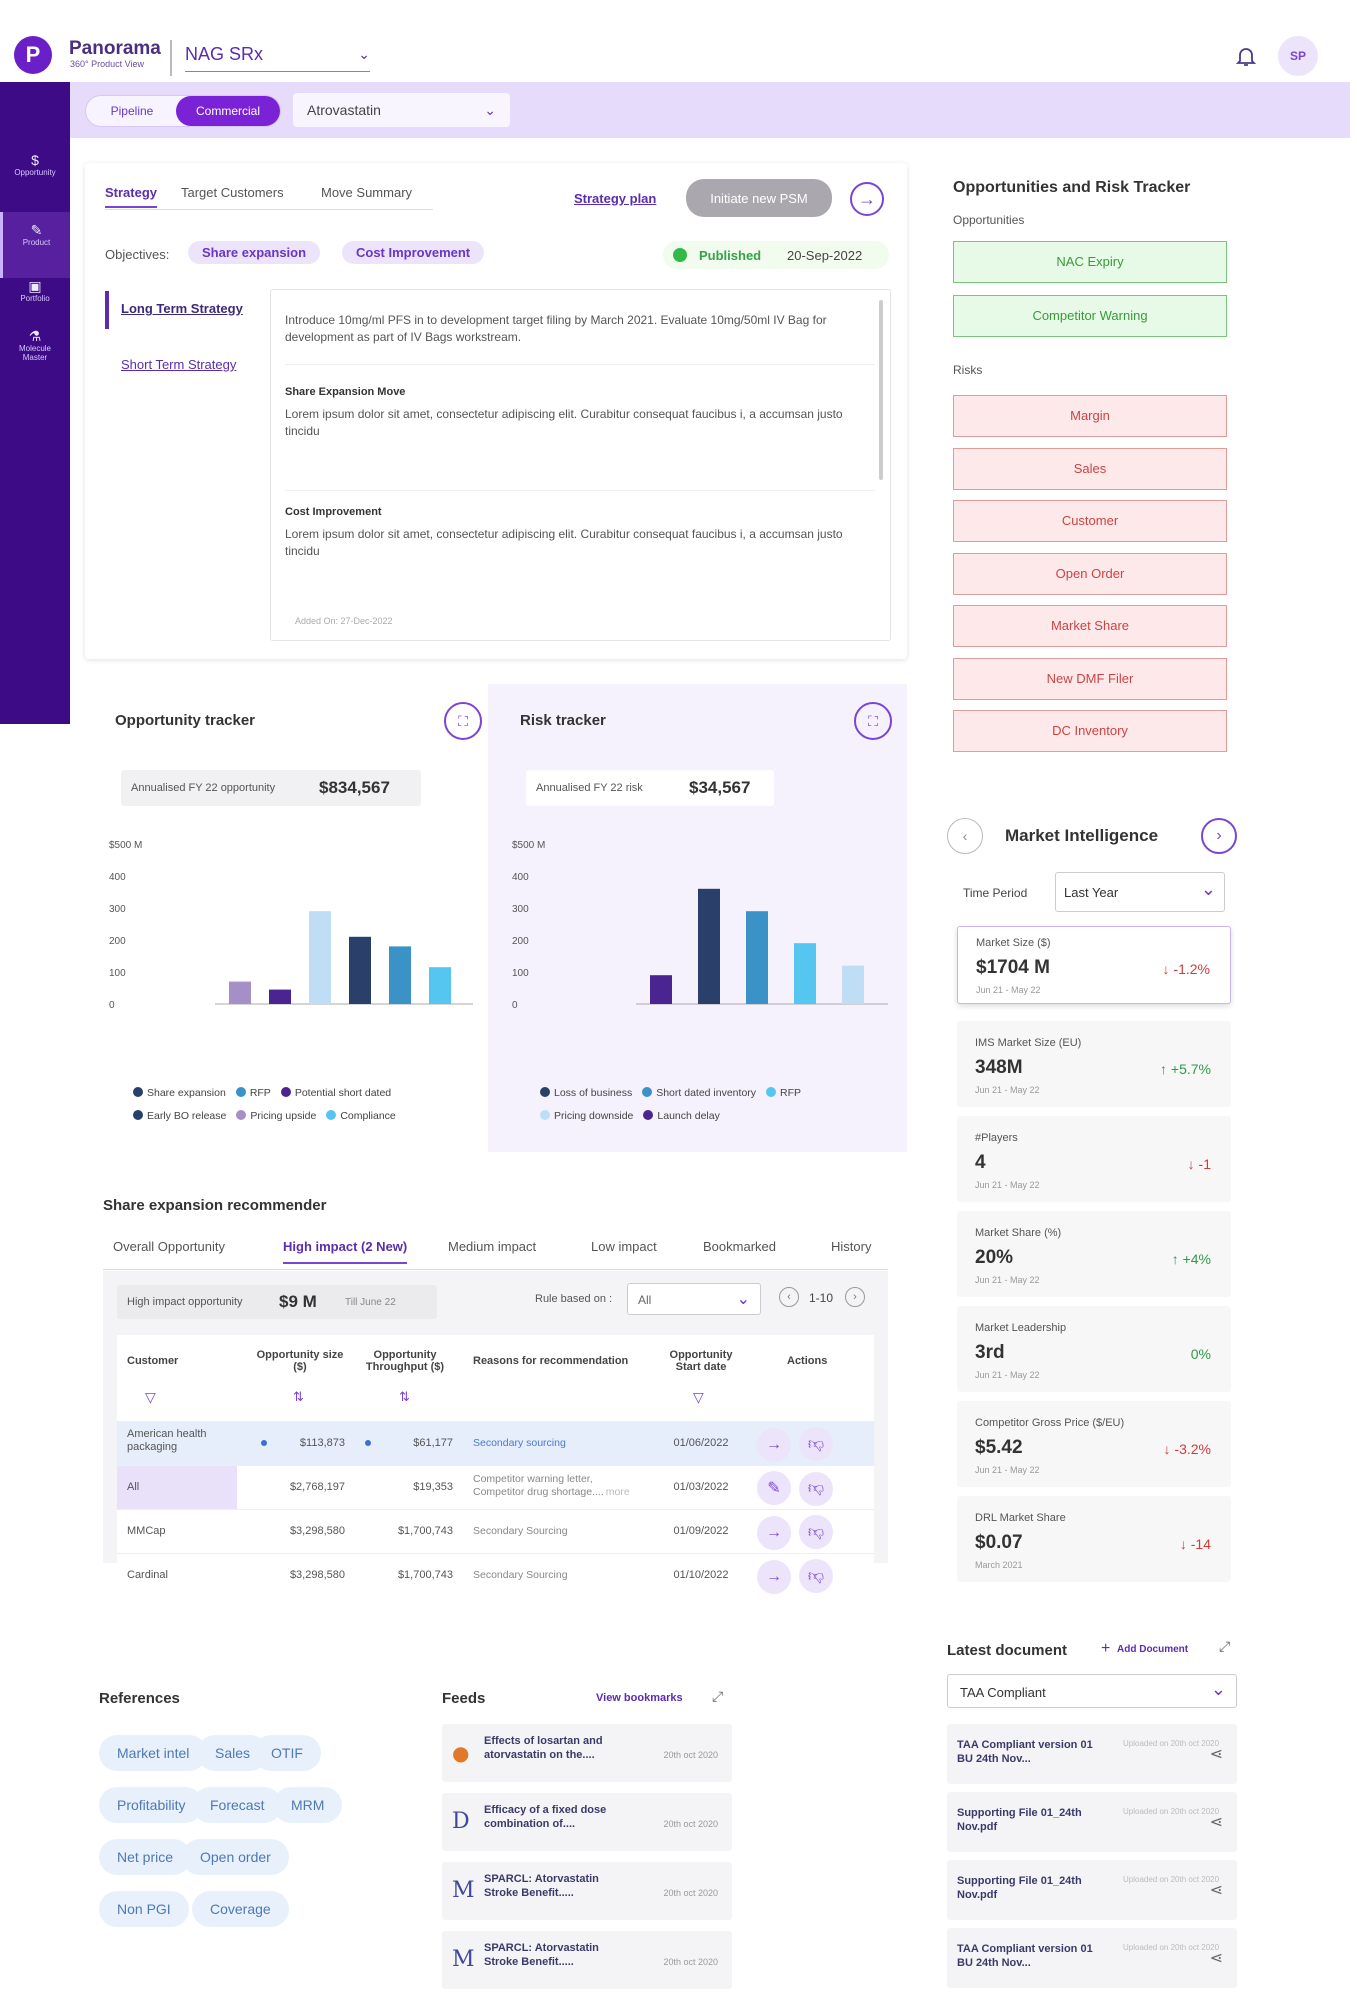  I want to click on market-metric-card: #Players 4 ↓ -1 Jun 21 - May 22, so click(1094, 1159).